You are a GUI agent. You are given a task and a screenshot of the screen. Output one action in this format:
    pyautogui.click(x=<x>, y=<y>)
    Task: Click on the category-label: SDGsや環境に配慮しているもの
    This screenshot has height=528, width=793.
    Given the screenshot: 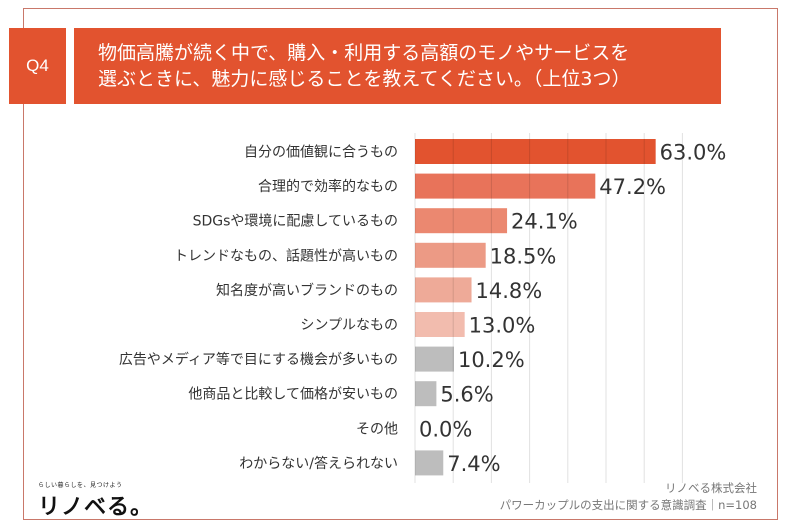 What is the action you would take?
    pyautogui.click(x=295, y=222)
    